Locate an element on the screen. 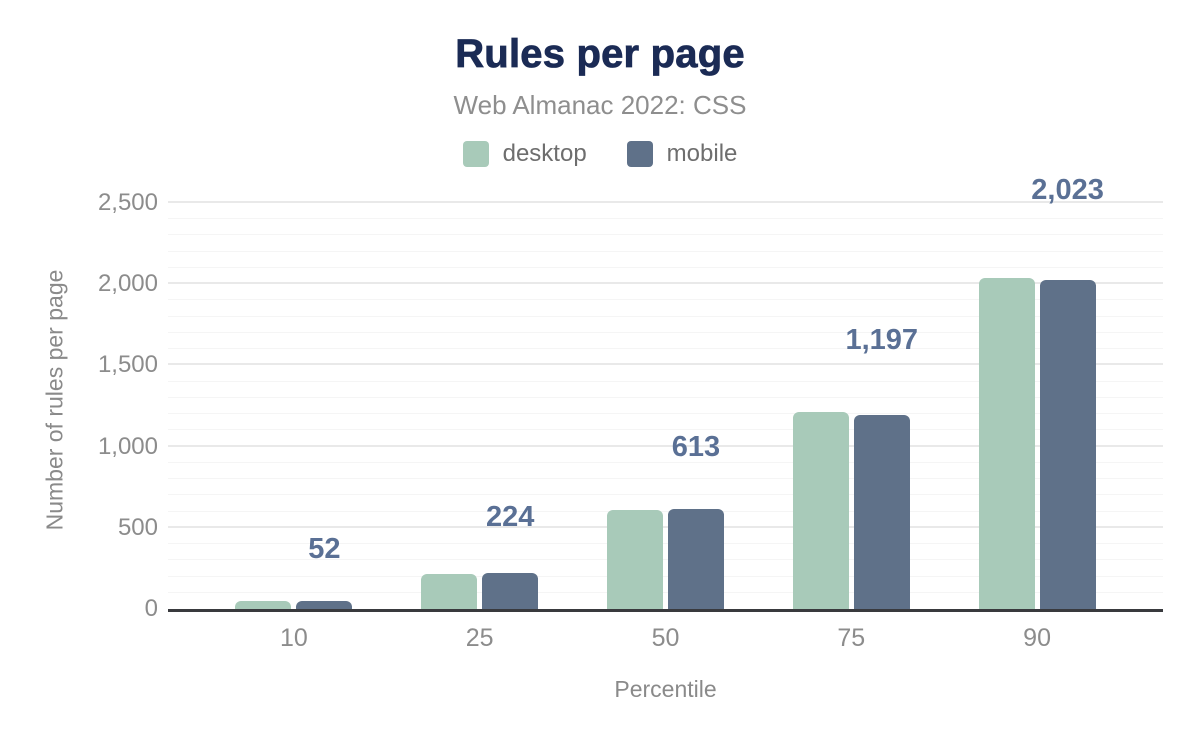 This screenshot has height=742, width=1200. x-tick-label-10: 10 is located at coordinates (293, 638).